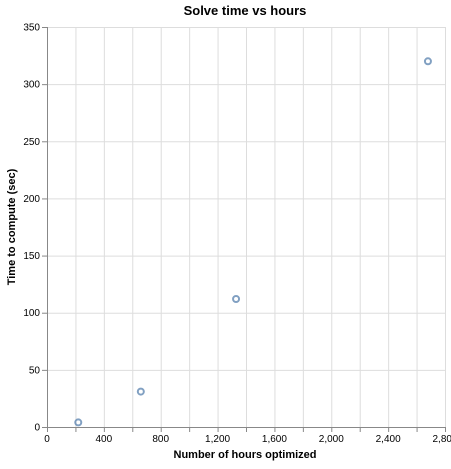  What do you see at coordinates (31, 142) in the screenshot?
I see `y-tick-label: 250` at bounding box center [31, 142].